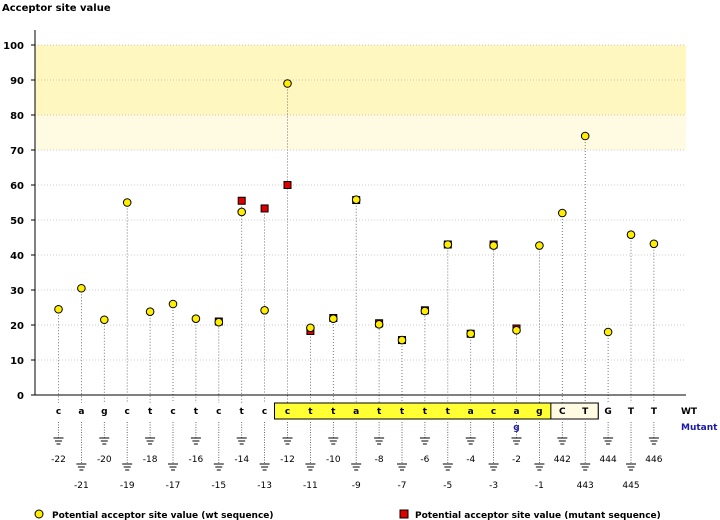  Describe the element at coordinates (356, 412) in the screenshot. I see `base-letter-13: a` at that location.